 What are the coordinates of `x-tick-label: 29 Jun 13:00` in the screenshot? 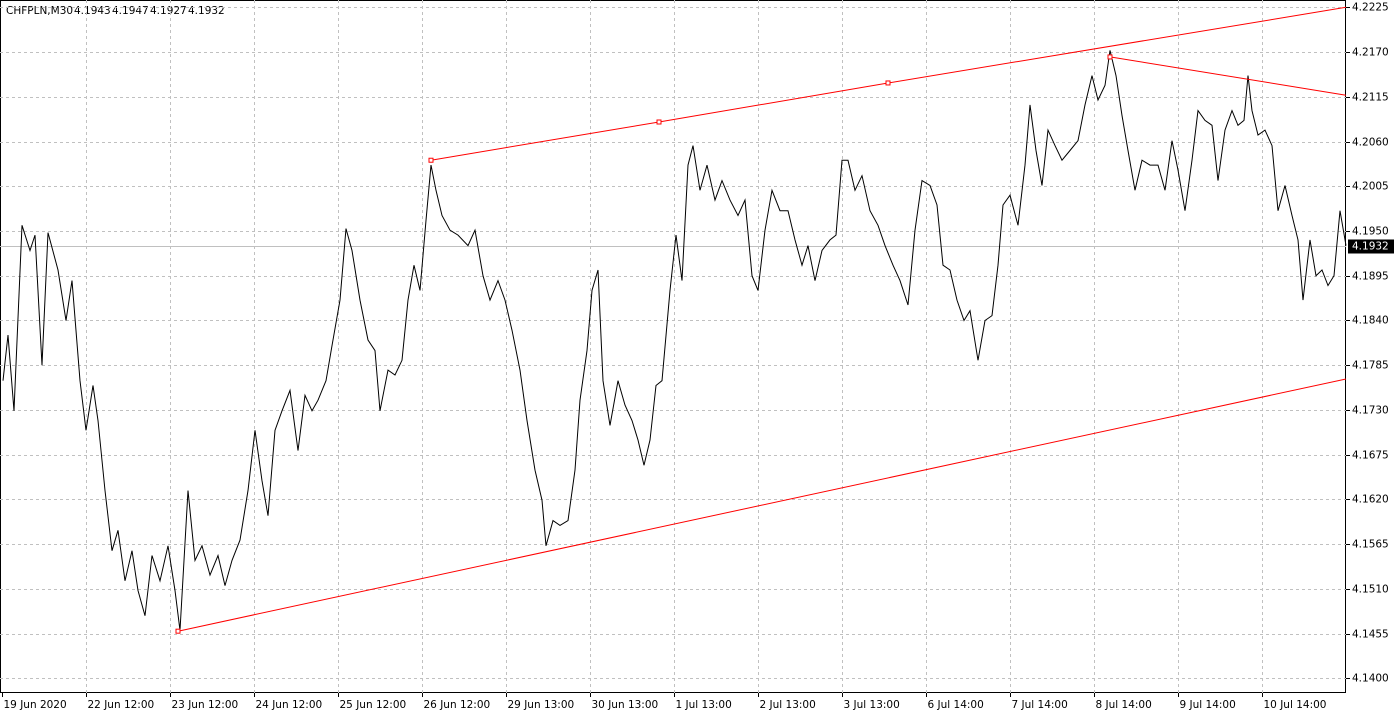 It's located at (541, 705).